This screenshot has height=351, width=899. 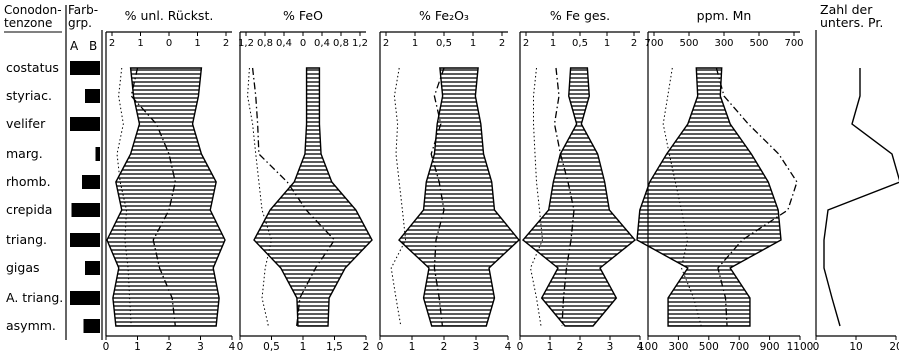 I want to click on panel-title: % unl. Rückst., so click(x=169, y=15).